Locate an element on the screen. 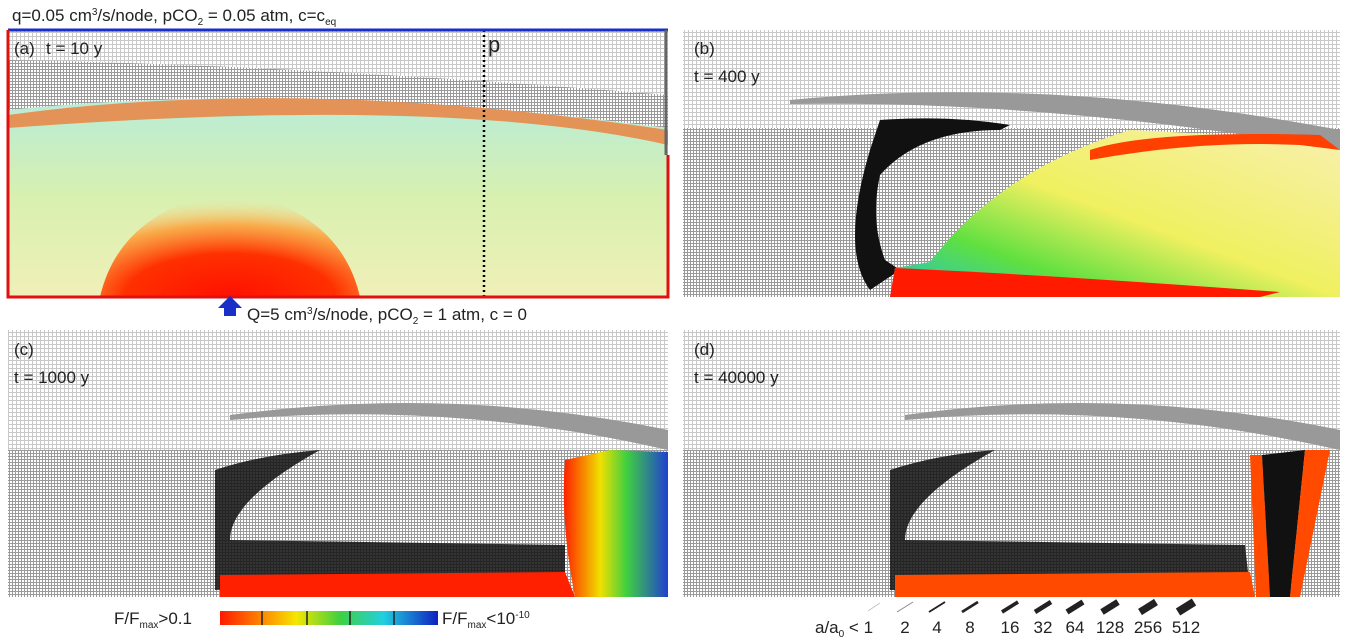 This screenshot has height=638, width=1346. aperture-label: 256 is located at coordinates (1148, 627).